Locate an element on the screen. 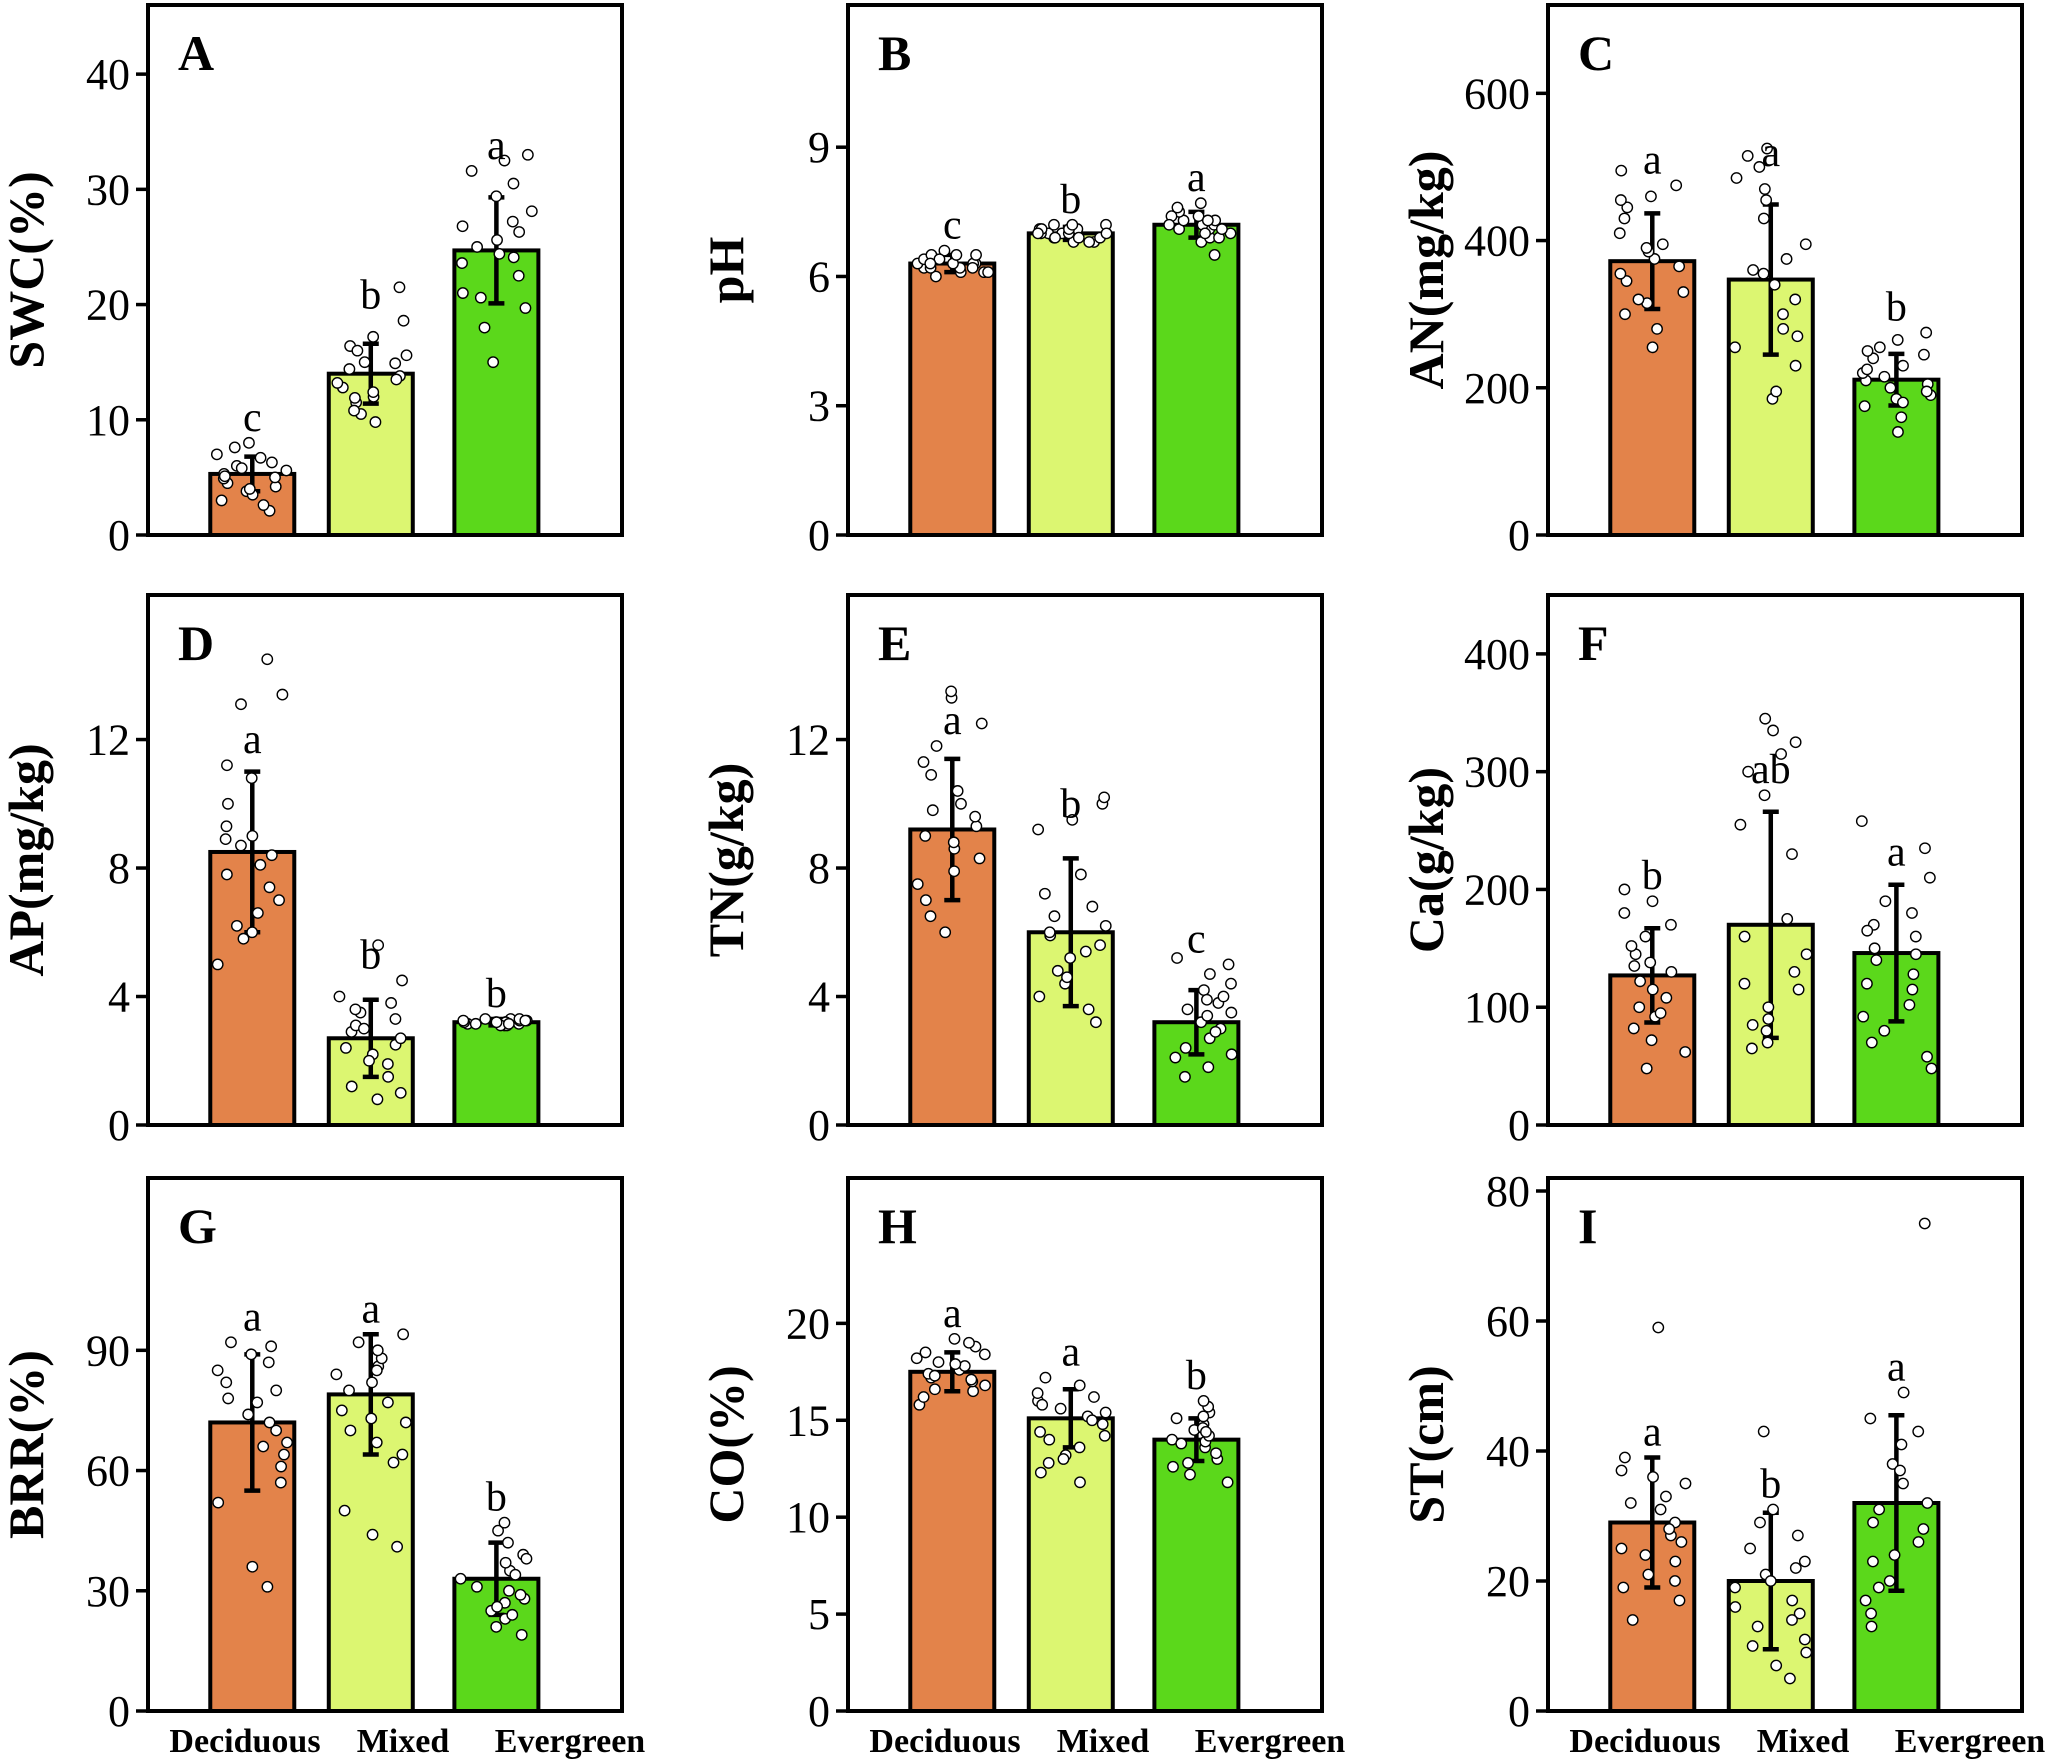 This screenshot has width=2070, height=1763. y-axis-label: BRR(%) is located at coordinates (27, 1444).